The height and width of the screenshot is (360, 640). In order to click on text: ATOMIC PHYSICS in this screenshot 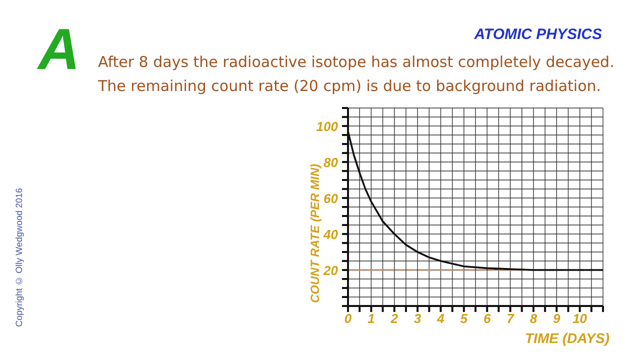, I will do `click(538, 34)`.